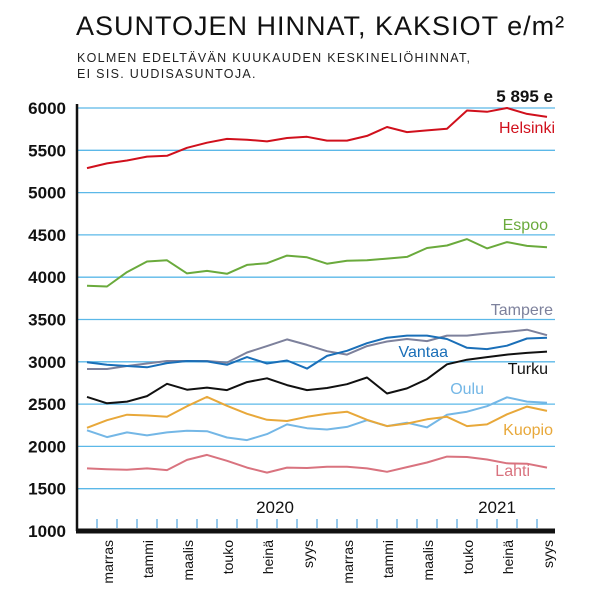  I want to click on y-tick-label: 6000, so click(47, 108).